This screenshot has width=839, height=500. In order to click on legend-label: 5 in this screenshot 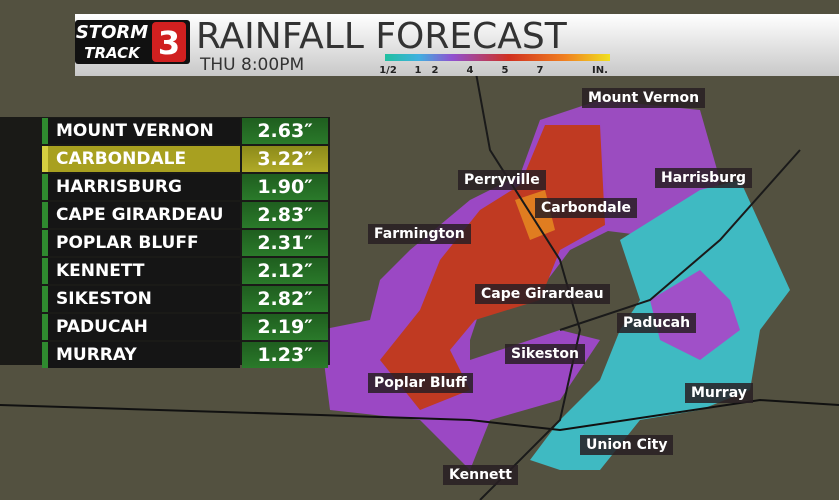, I will do `click(505, 70)`.